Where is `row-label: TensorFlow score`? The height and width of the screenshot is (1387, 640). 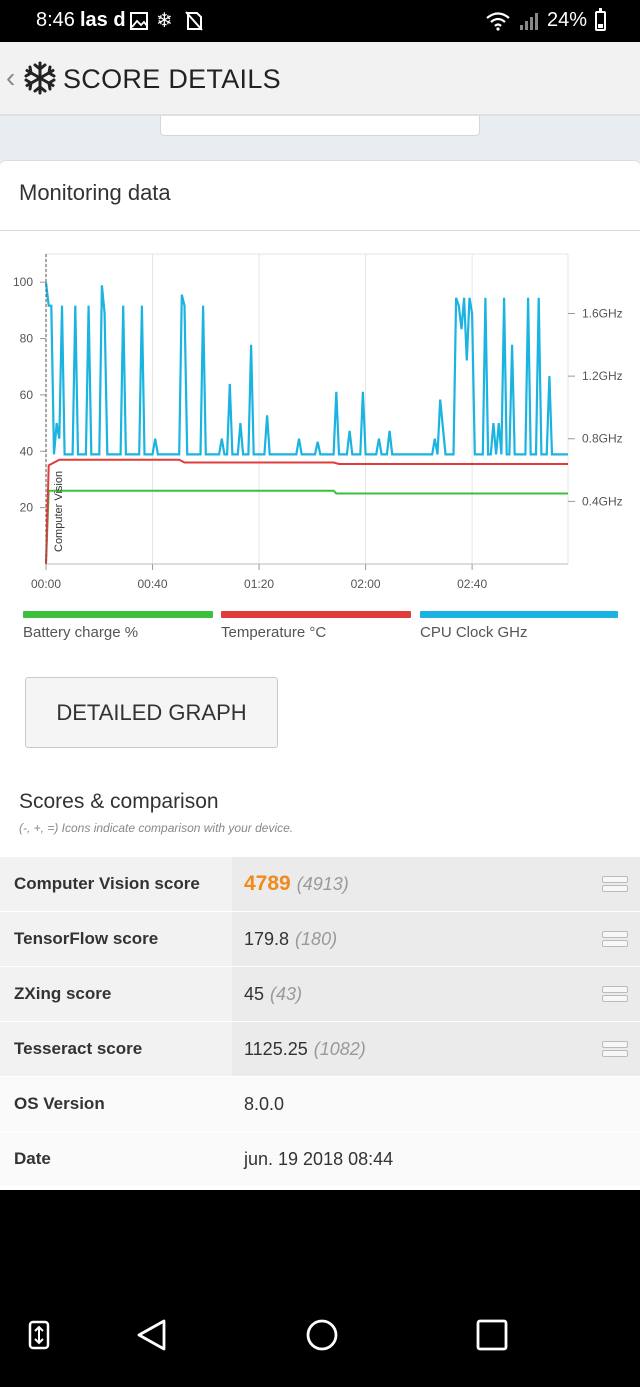
row-label: TensorFlow score is located at coordinates (116, 939).